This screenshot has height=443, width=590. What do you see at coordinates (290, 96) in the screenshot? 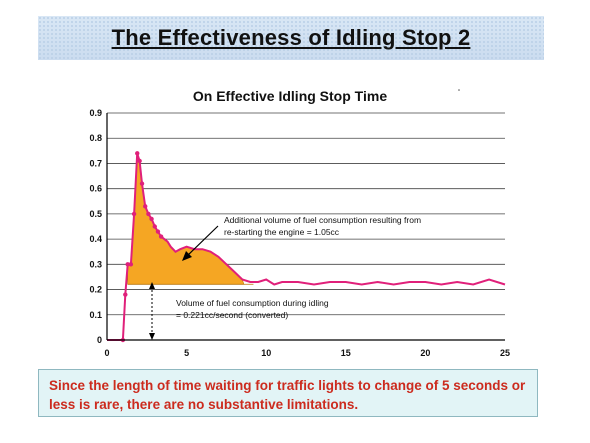
I see `chart-title: On Effective Idling Stop Time` at bounding box center [290, 96].